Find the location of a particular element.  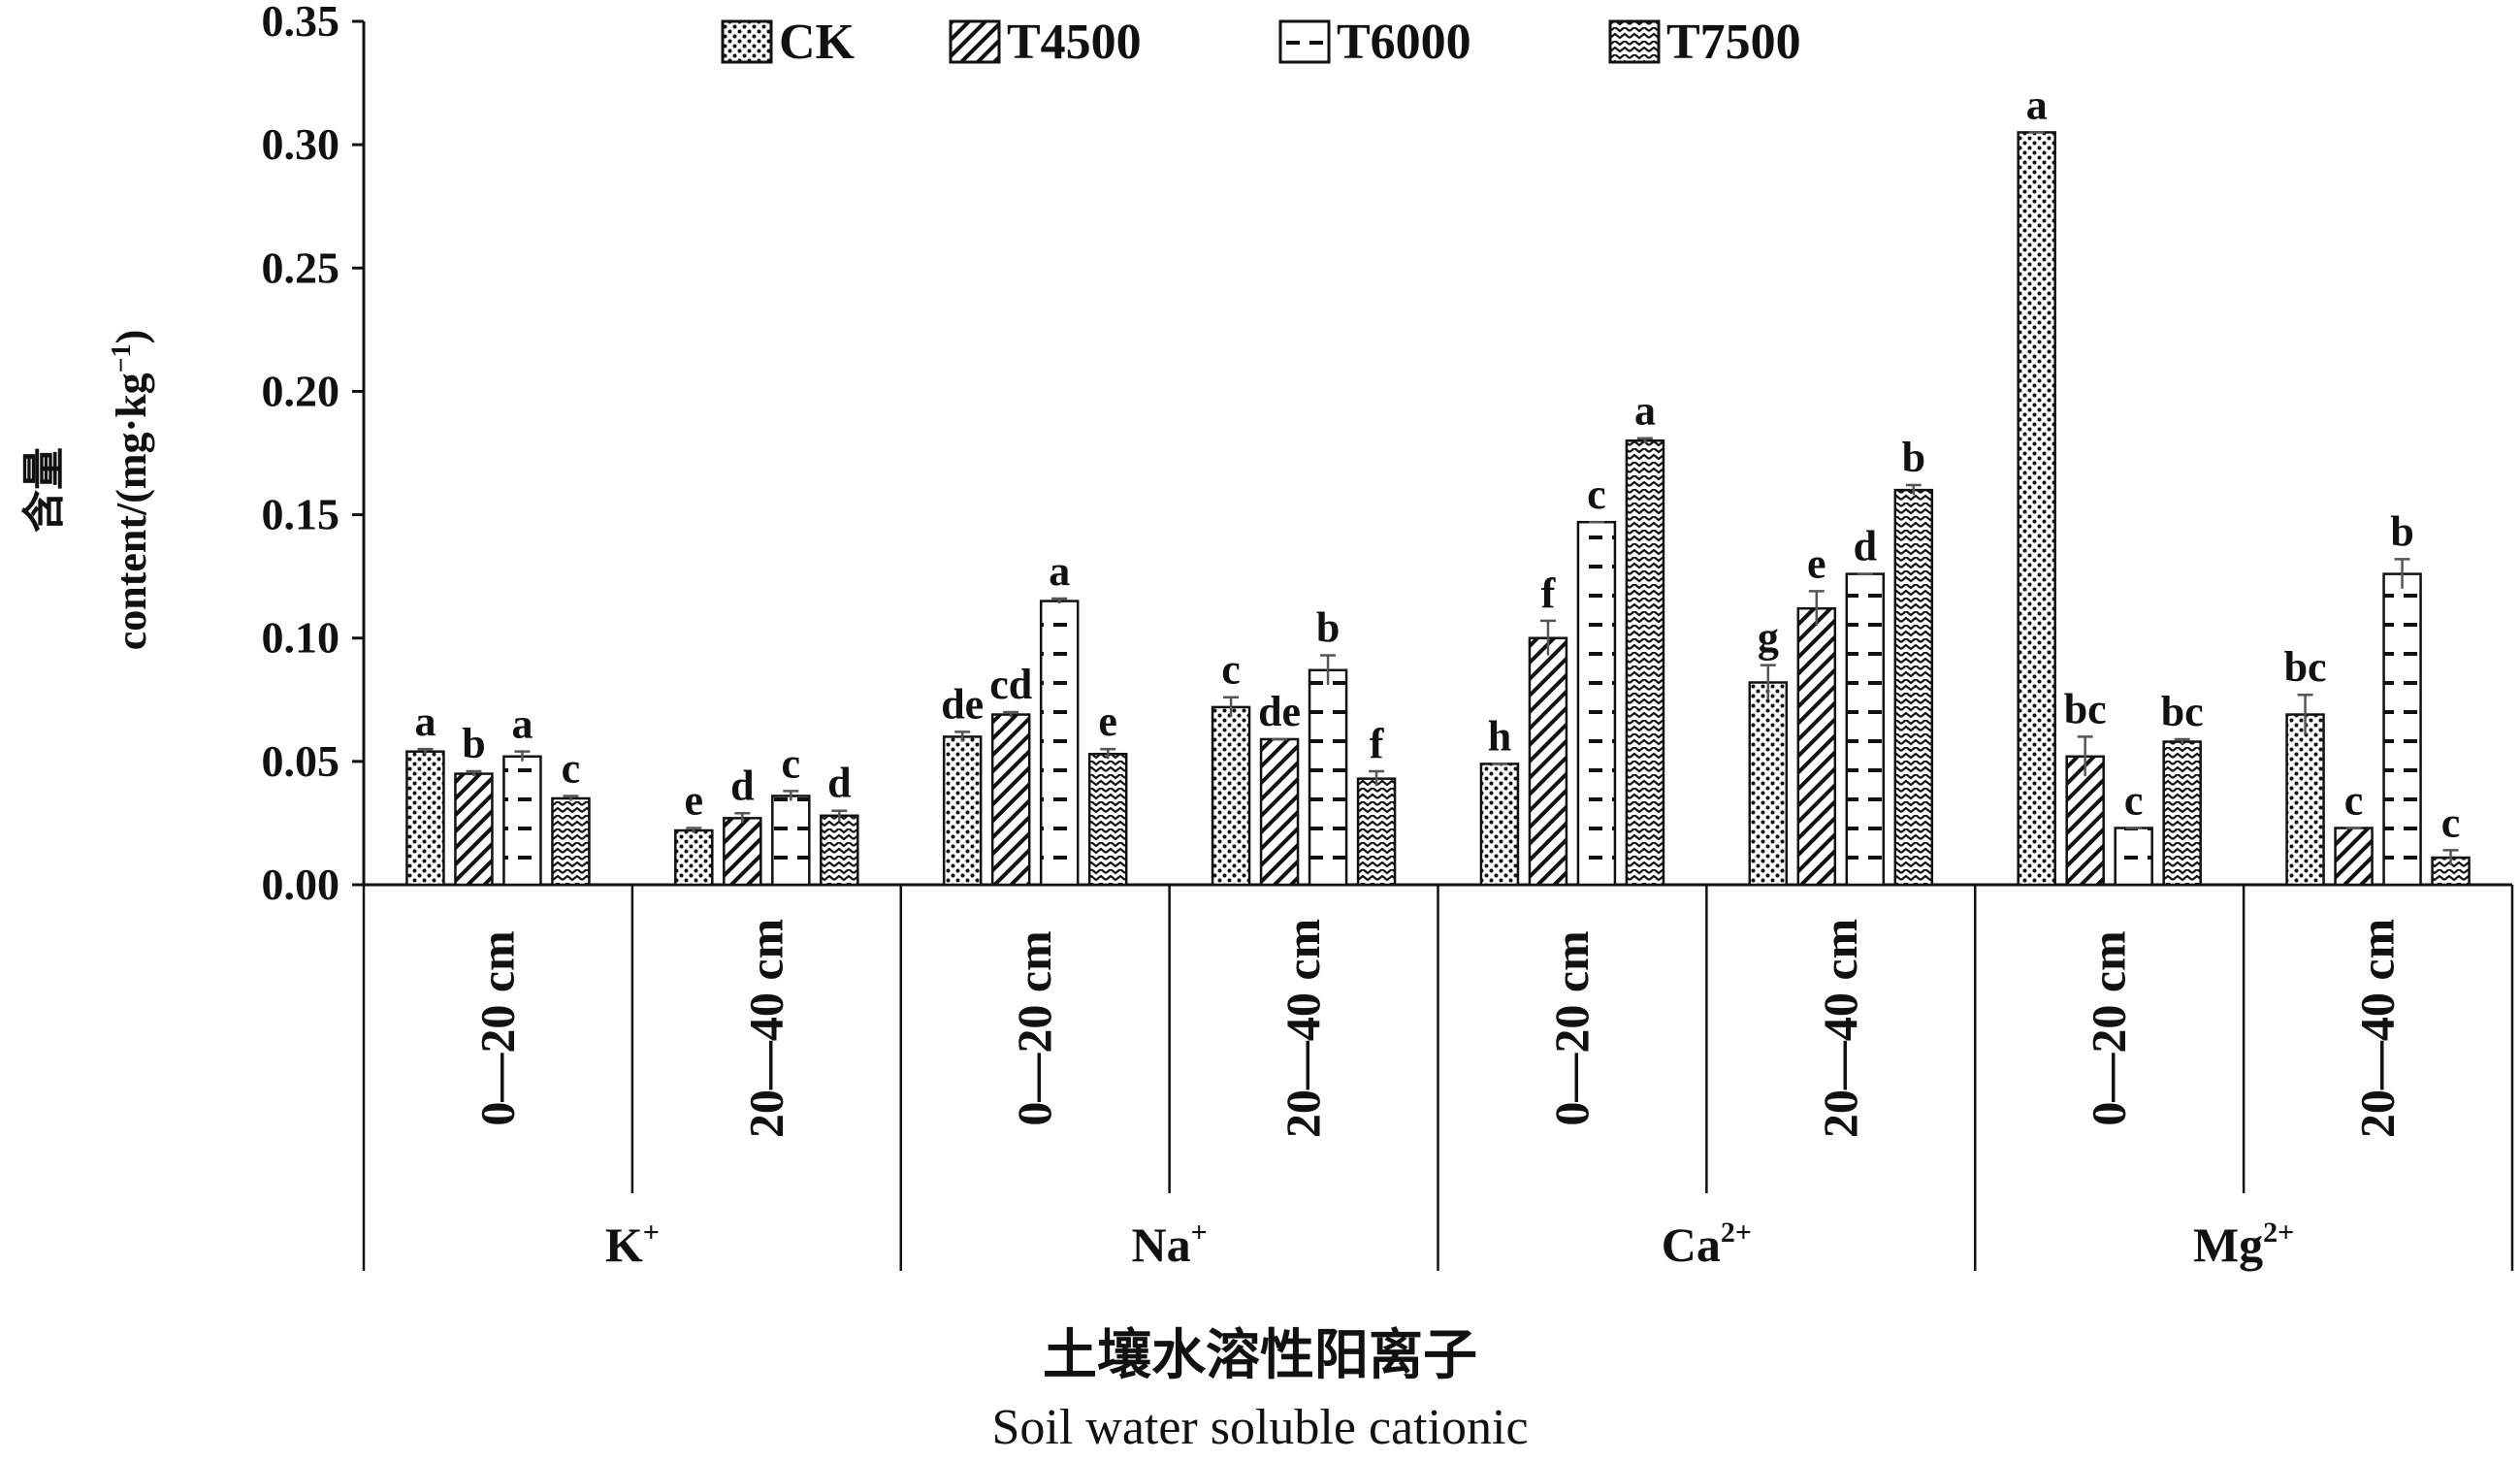

ion-labels: K+ Na+ Ca2+ Mg2+ is located at coordinates (1449, 1245).